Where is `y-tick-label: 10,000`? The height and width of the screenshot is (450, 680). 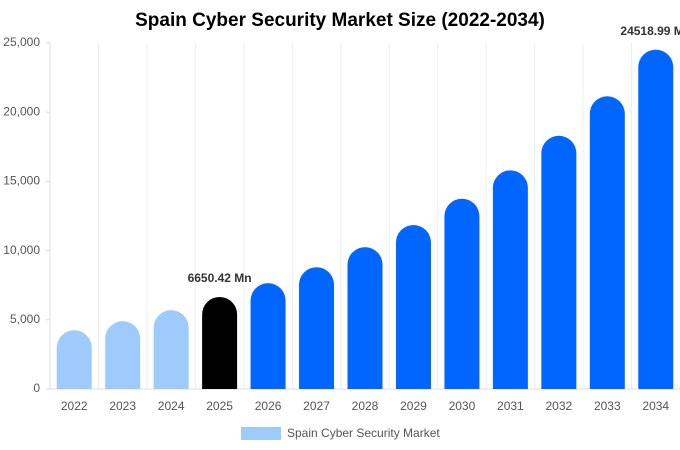
y-tick-label: 10,000 is located at coordinates (21, 250).